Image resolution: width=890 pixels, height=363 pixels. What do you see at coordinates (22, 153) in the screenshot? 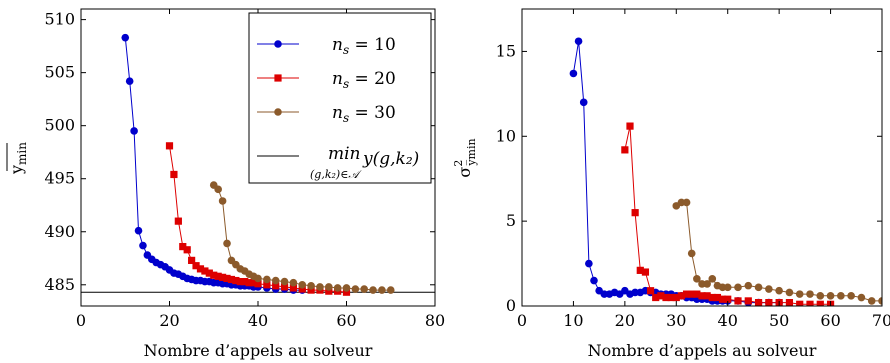
I see `left-y-axis-label-sub: min` at bounding box center [22, 153].